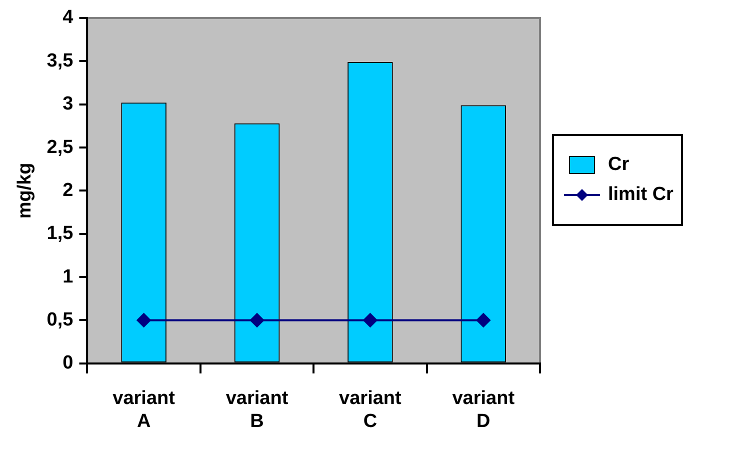 The image size is (744, 453). I want to click on y-tick-label: 0, so click(68, 363).